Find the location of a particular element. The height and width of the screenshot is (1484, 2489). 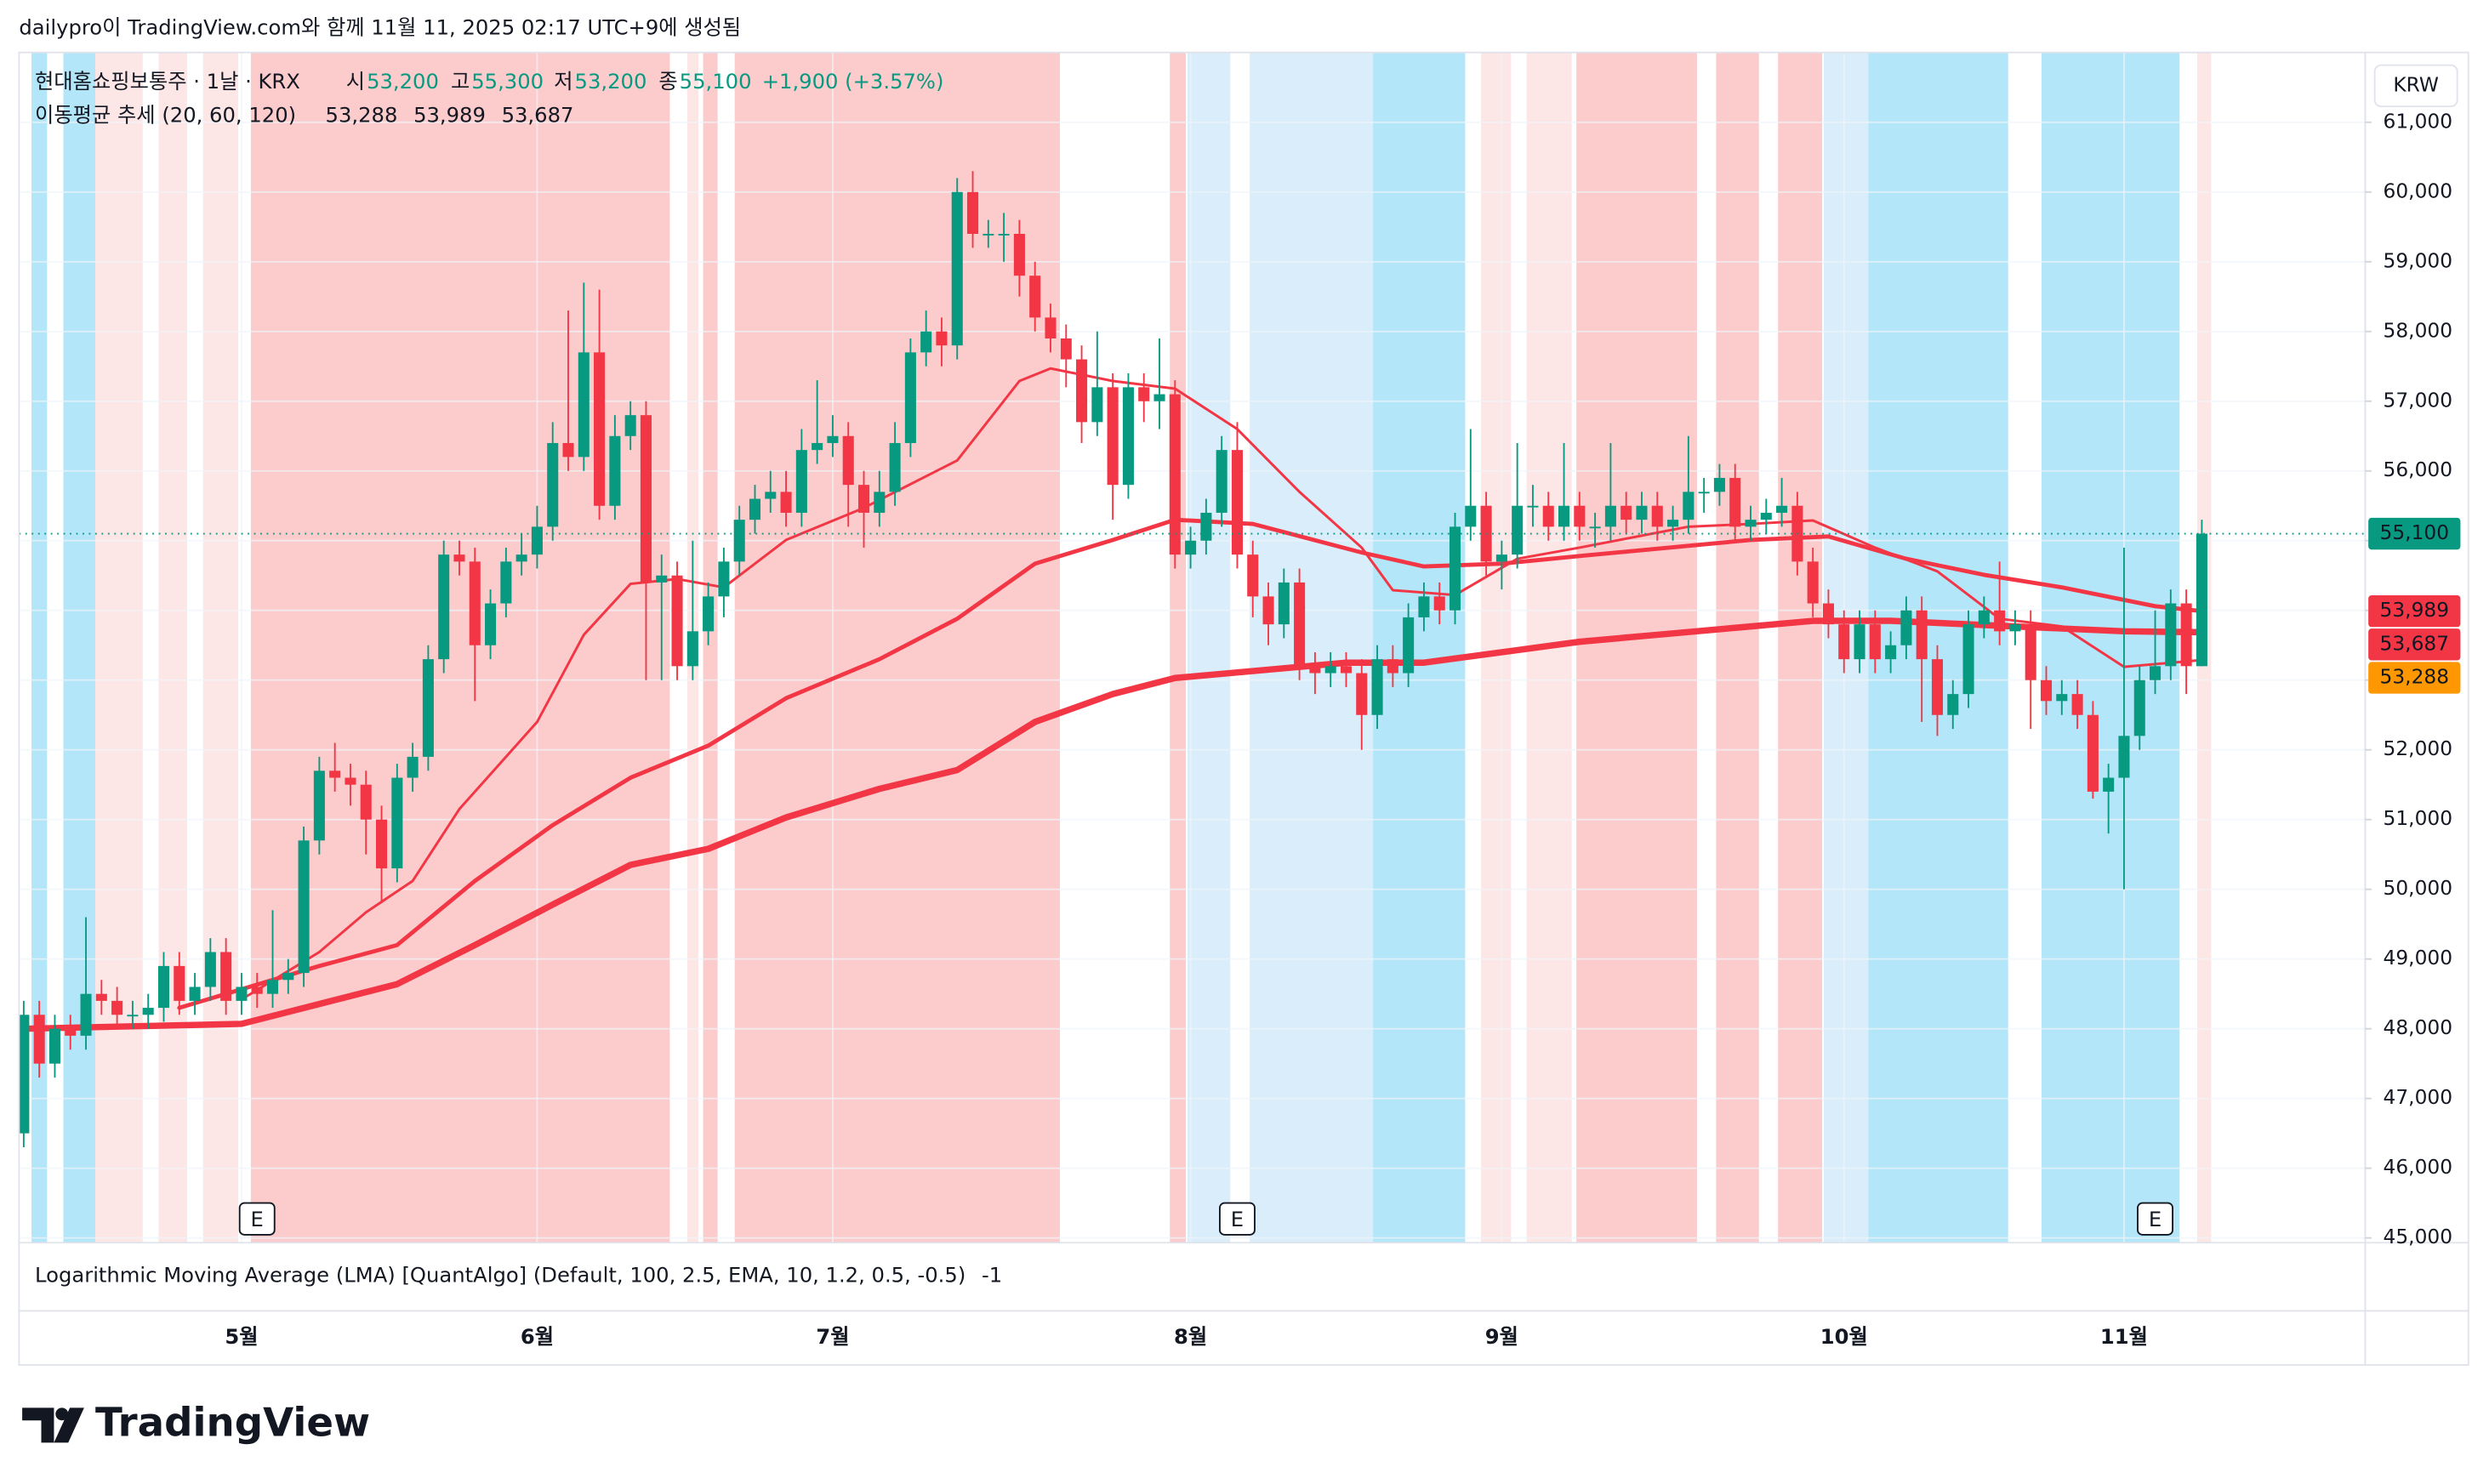

price-tag-label: 53,687 is located at coordinates (2415, 644).